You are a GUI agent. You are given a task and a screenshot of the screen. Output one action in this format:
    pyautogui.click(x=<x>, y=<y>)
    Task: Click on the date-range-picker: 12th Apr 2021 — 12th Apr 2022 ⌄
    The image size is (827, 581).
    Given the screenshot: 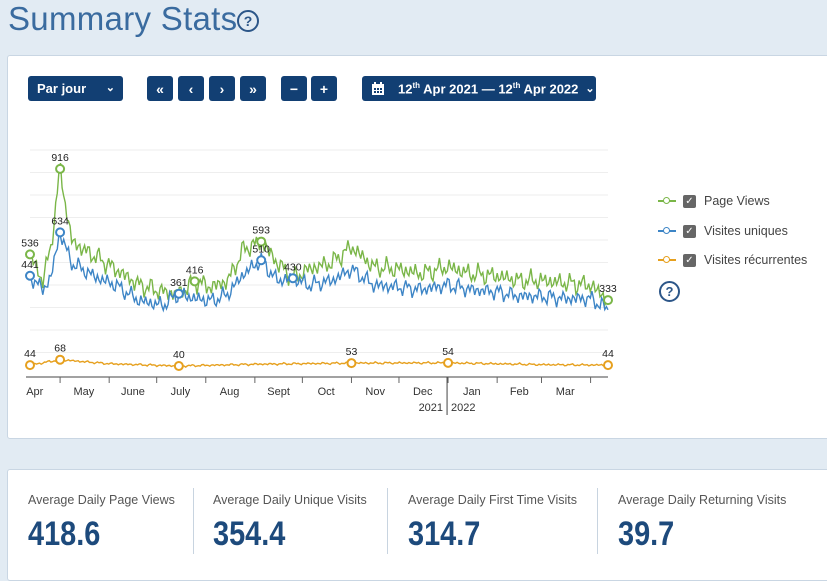 What is the action you would take?
    pyautogui.click(x=479, y=88)
    